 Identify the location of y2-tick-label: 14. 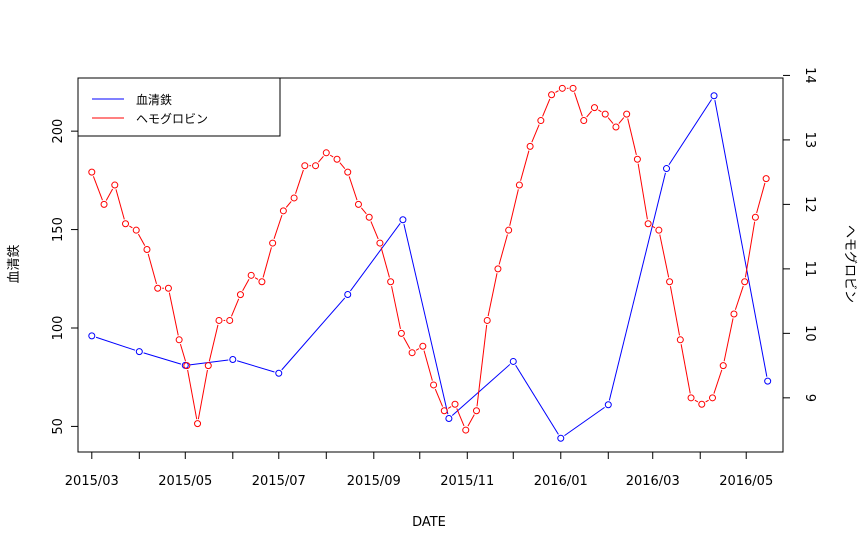
(809, 75).